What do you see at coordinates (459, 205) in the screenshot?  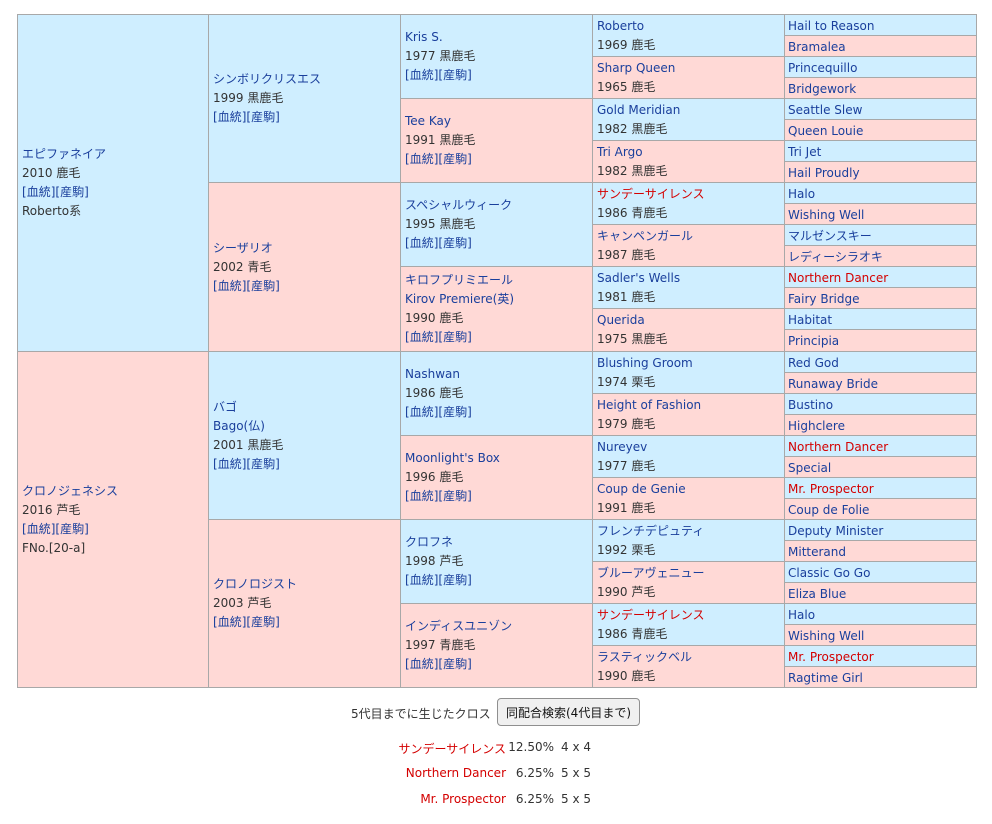 I see `horse-name-link: スペシャルウィーク` at bounding box center [459, 205].